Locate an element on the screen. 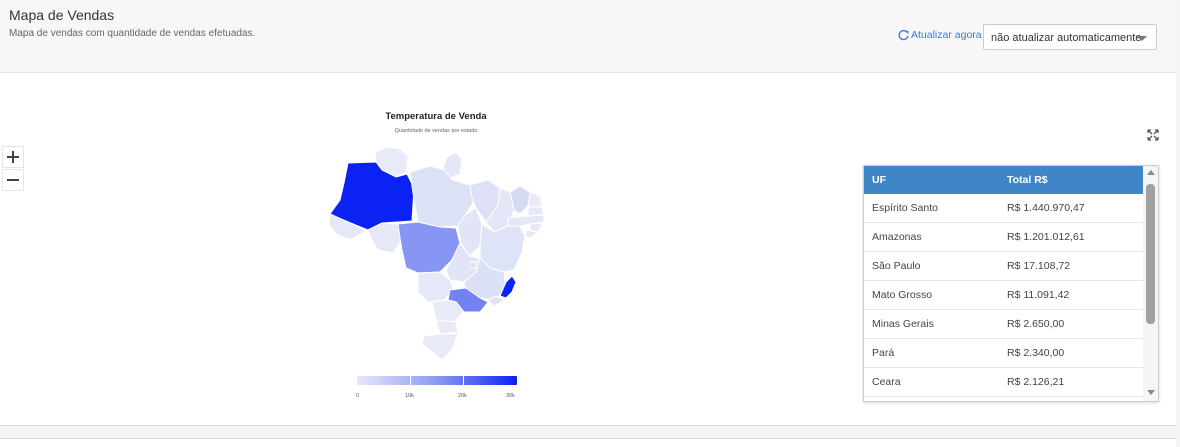  refresh-label: Atualizar agora is located at coordinates (946, 35).